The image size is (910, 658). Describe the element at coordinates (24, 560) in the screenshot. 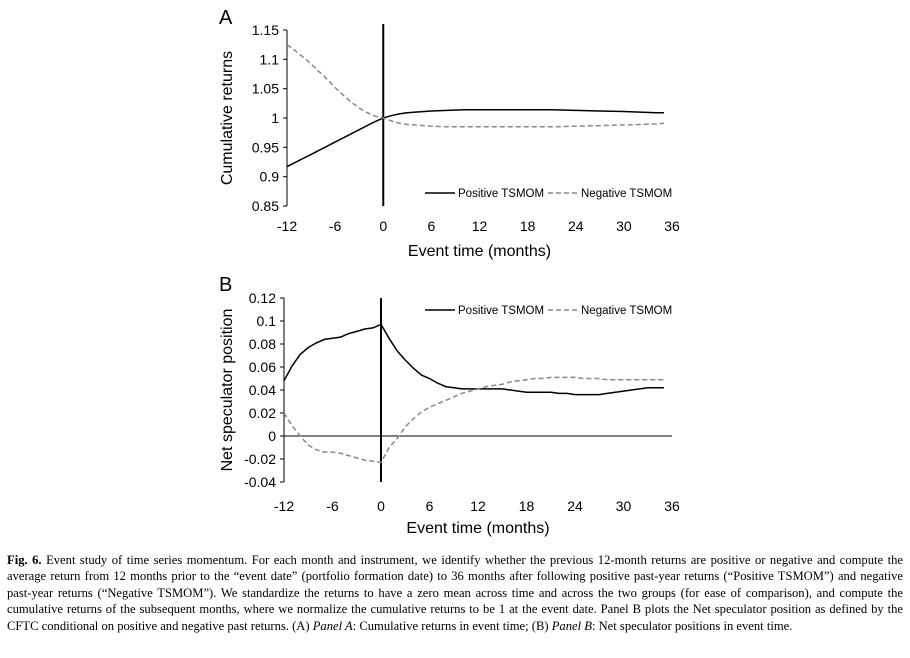

I see `caption-label: Fig. 6.` at that location.